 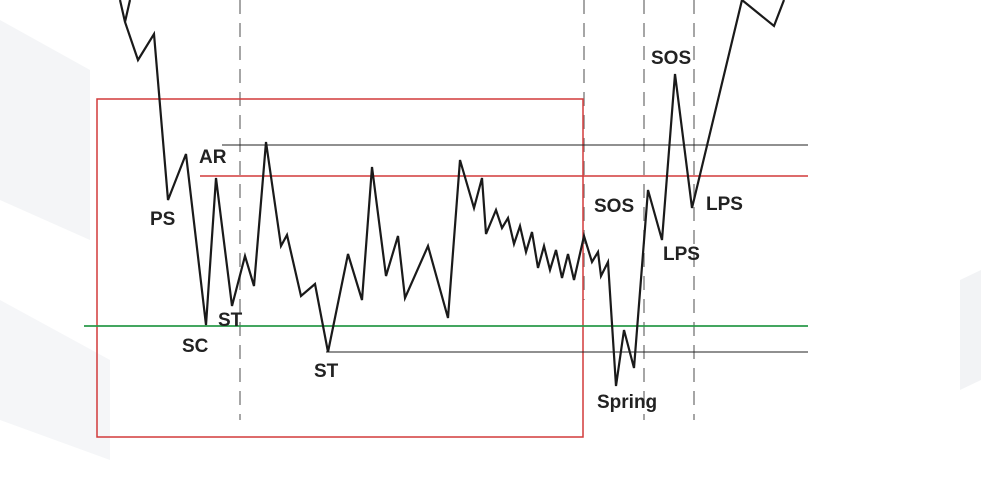 What do you see at coordinates (162, 219) in the screenshot?
I see `label-ps: PS` at bounding box center [162, 219].